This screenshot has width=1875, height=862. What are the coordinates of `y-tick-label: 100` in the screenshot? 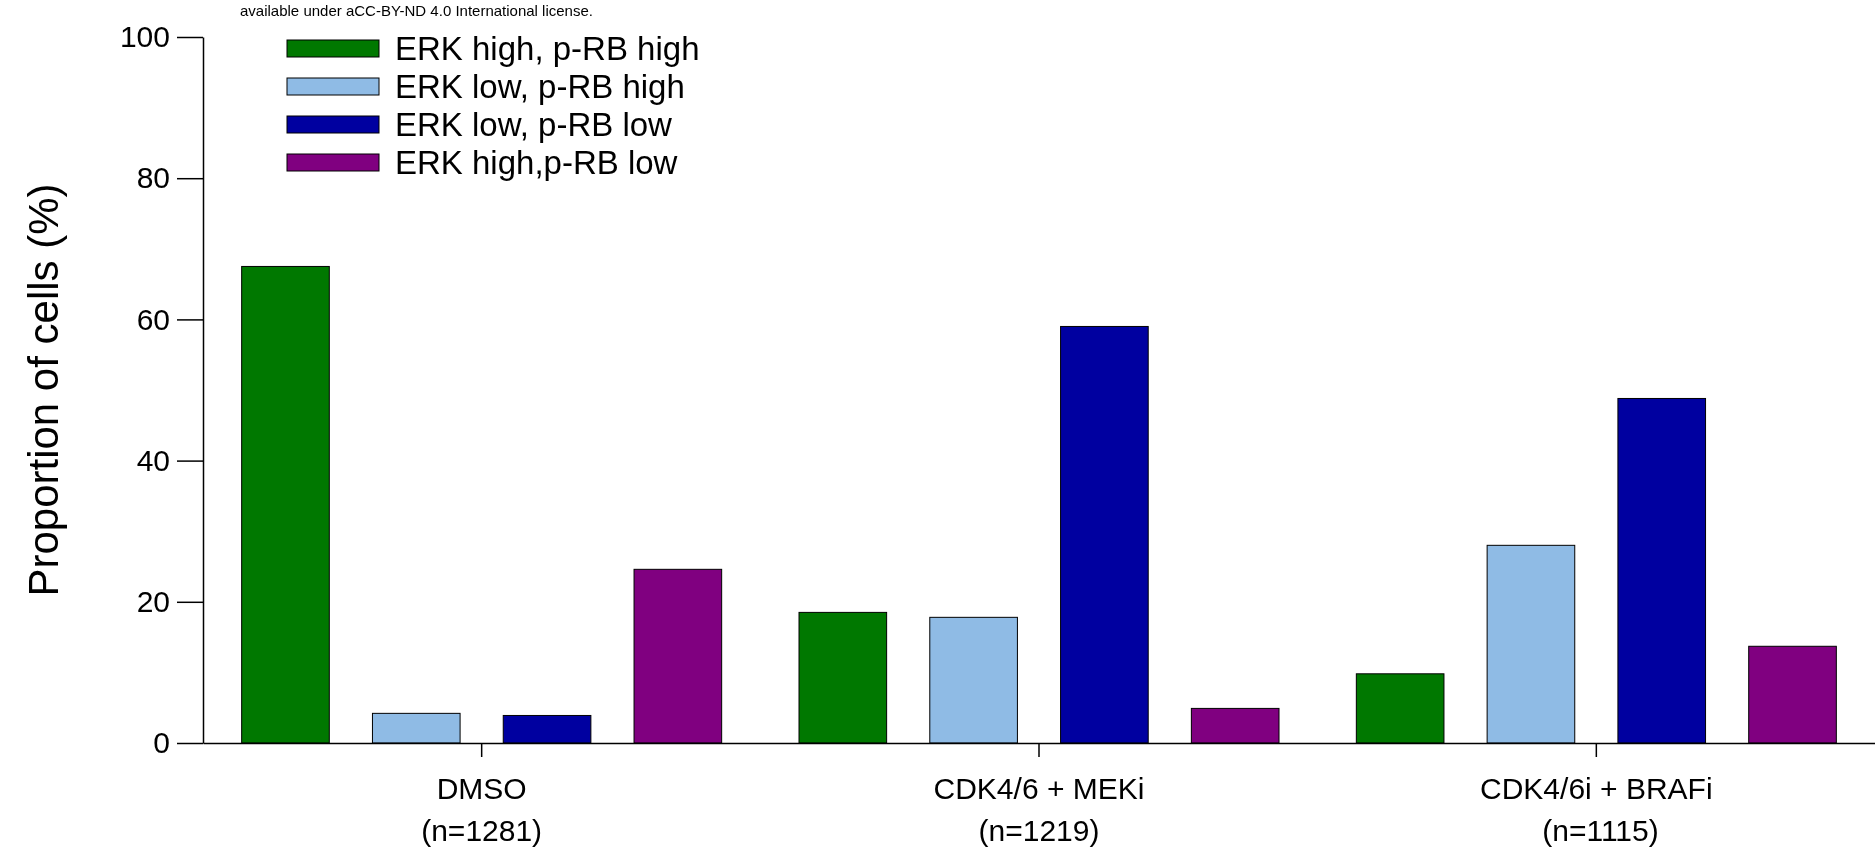 It's located at (144, 37).